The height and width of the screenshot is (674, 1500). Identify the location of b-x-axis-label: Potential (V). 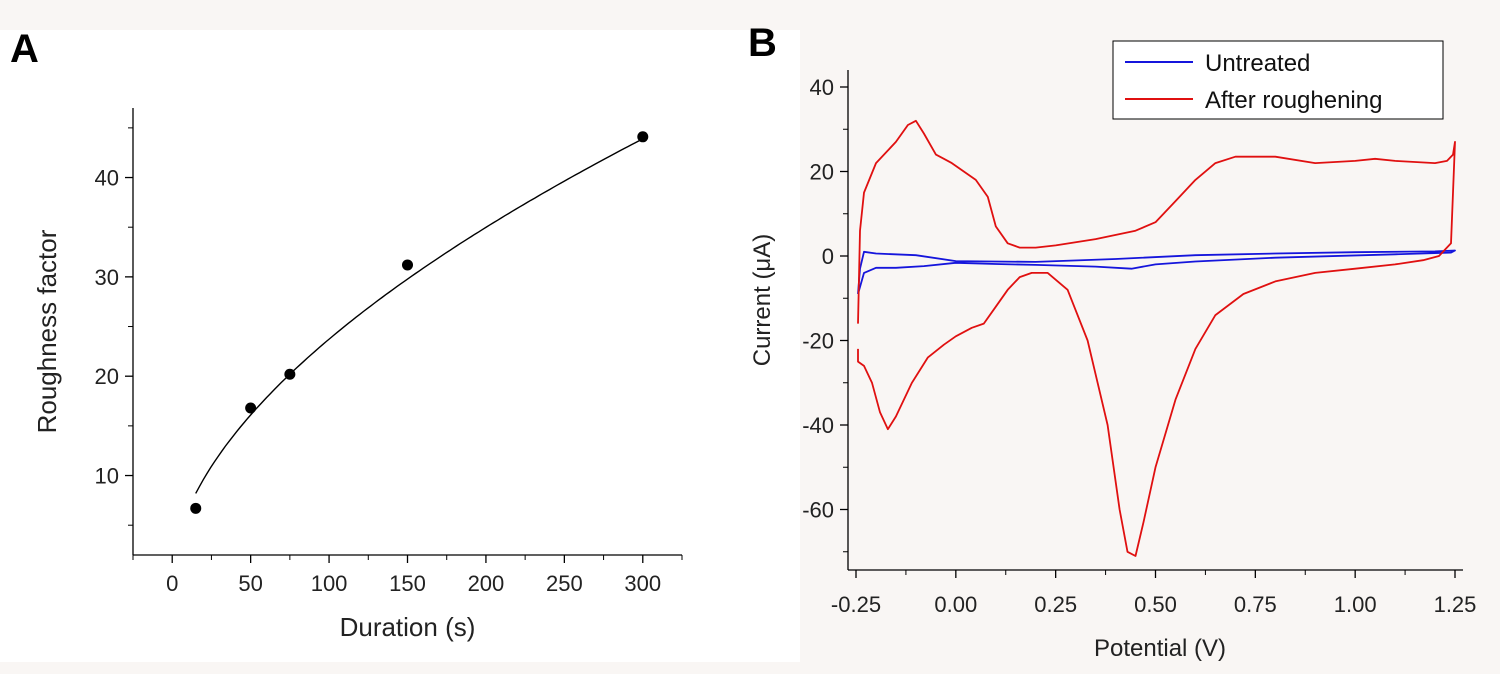
(1160, 648).